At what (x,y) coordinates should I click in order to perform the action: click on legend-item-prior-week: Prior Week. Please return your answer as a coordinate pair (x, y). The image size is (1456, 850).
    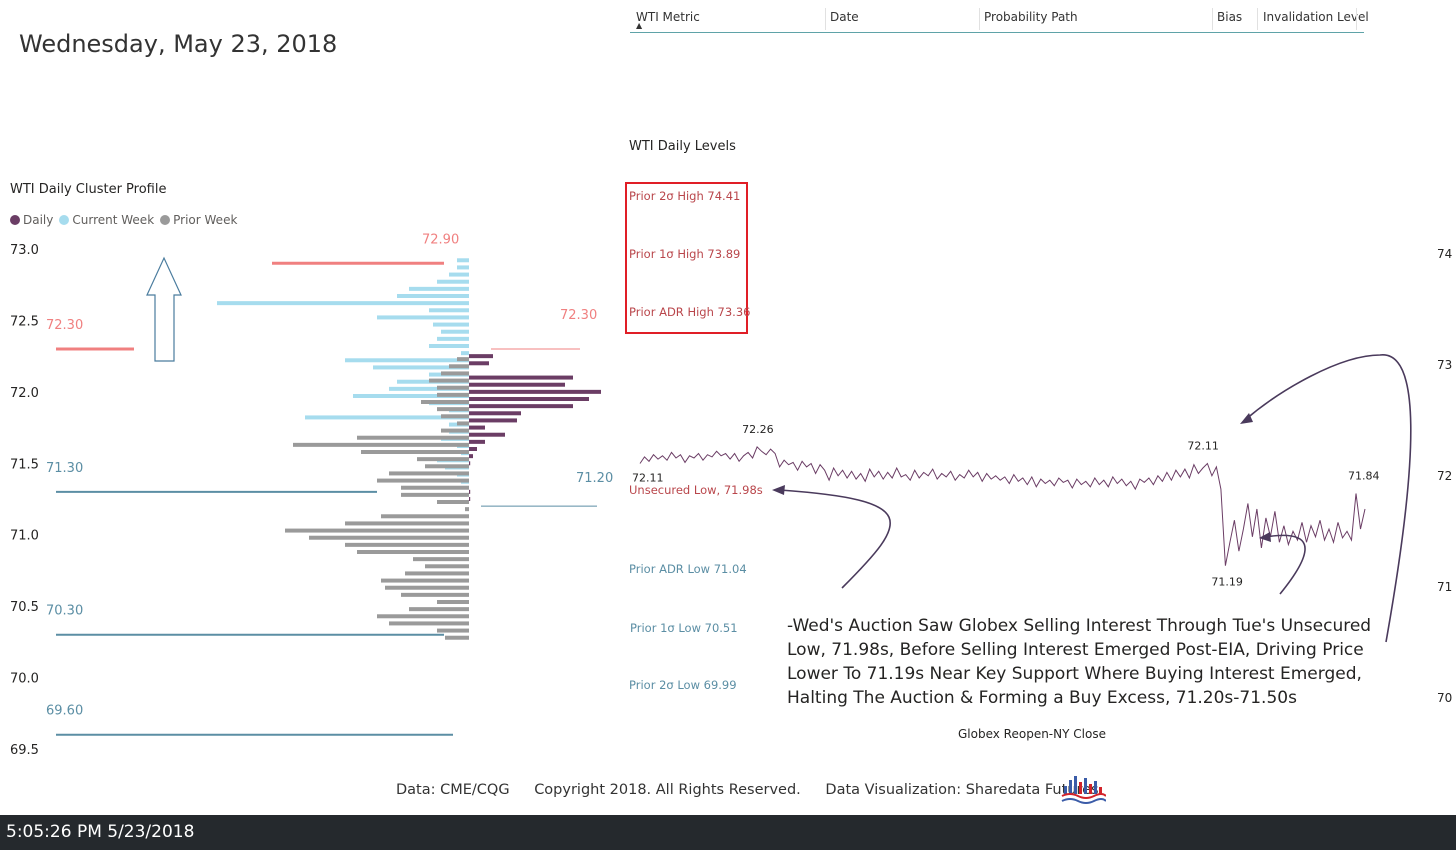
    Looking at the image, I should click on (198, 220).